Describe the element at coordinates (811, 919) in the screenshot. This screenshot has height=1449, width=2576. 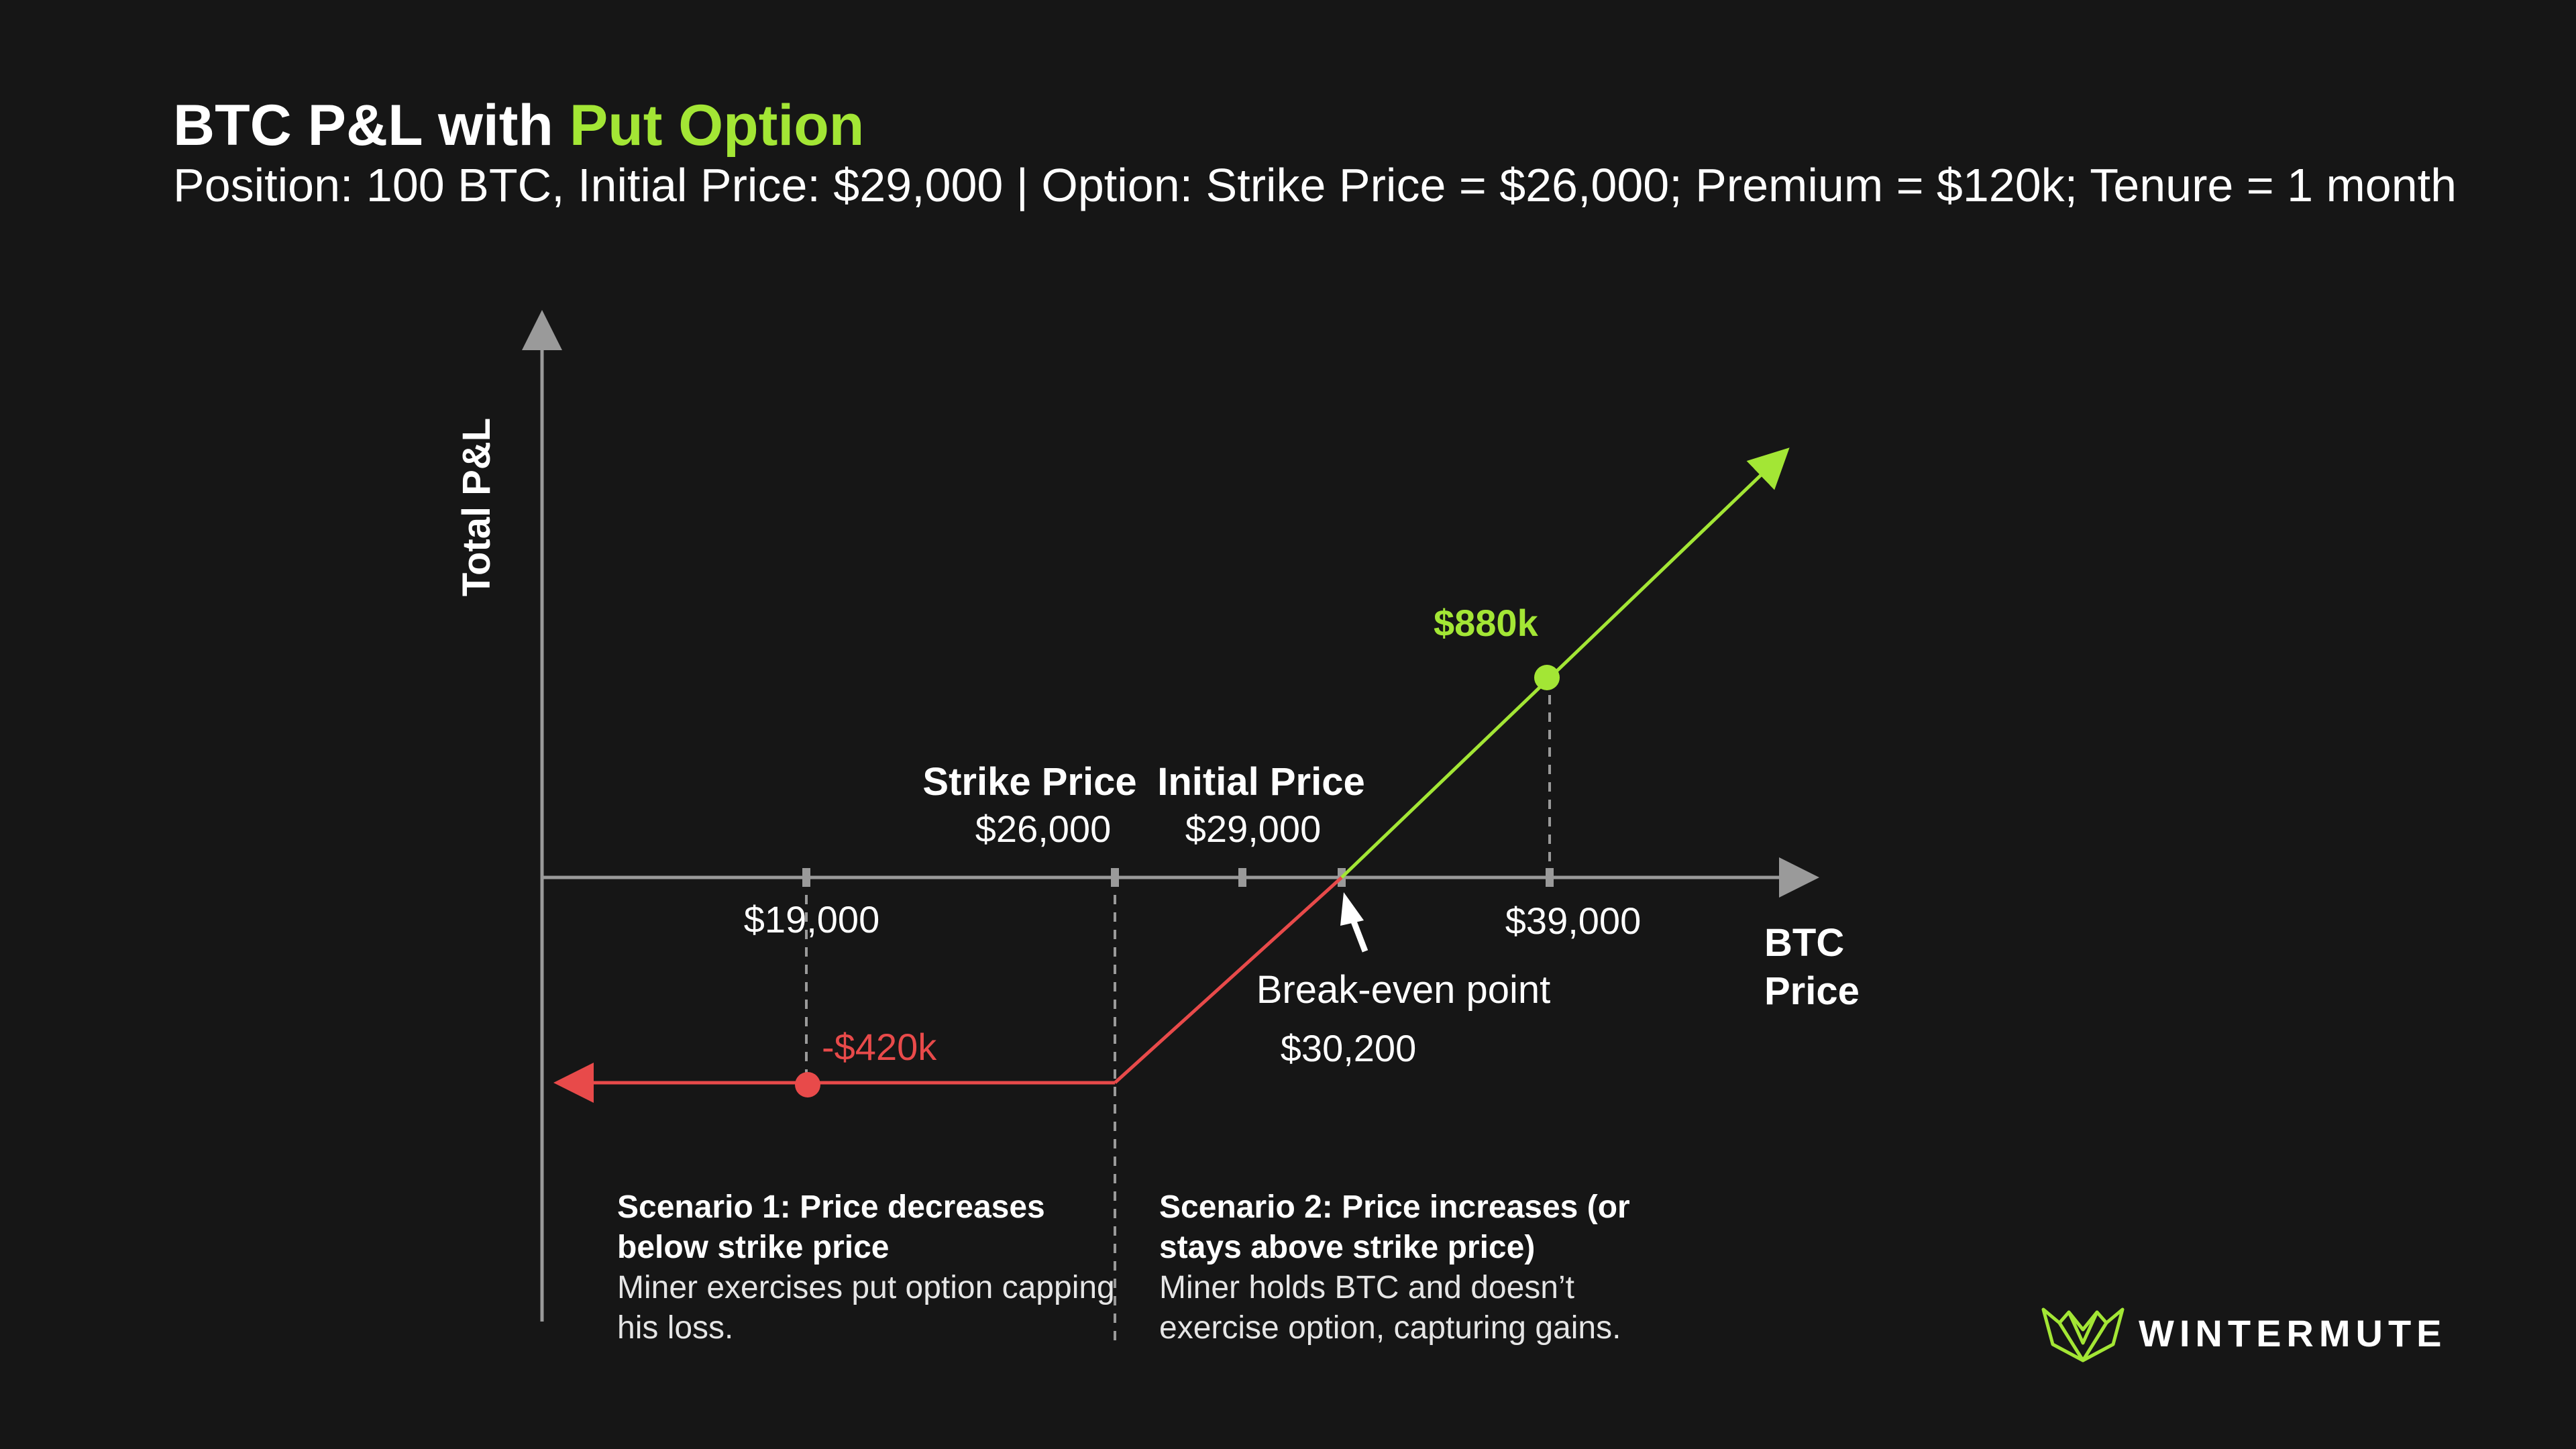
I see `tick-label-19000: $19,000` at that location.